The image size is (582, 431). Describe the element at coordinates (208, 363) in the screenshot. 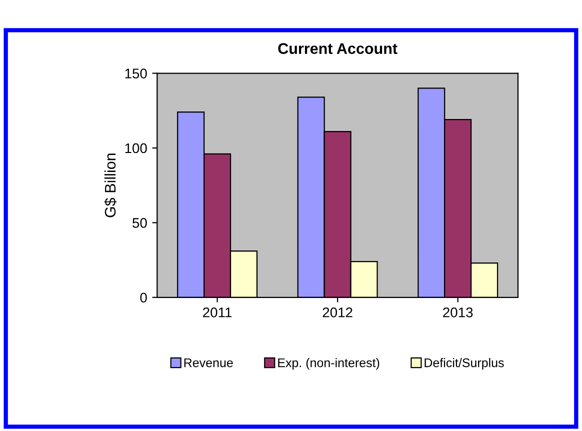

I see `legend-label: Revenue` at that location.